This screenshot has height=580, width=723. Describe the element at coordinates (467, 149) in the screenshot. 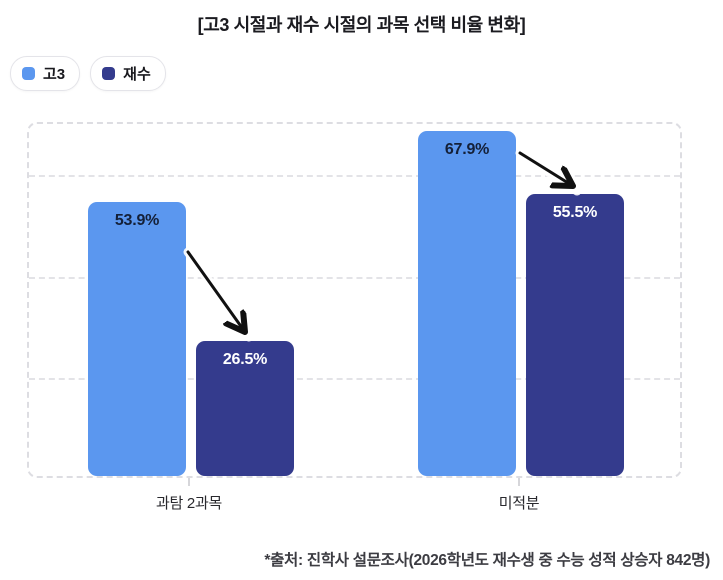

I see `bar-value-label: 67.9%` at that location.